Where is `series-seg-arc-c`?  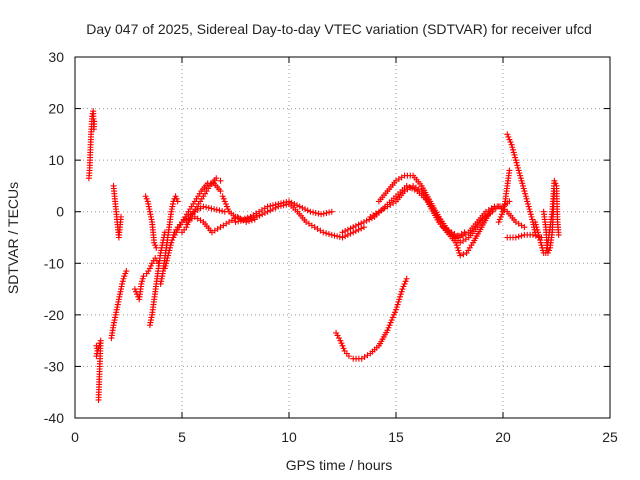 series-seg-arc-c is located at coordinates (220, 224).